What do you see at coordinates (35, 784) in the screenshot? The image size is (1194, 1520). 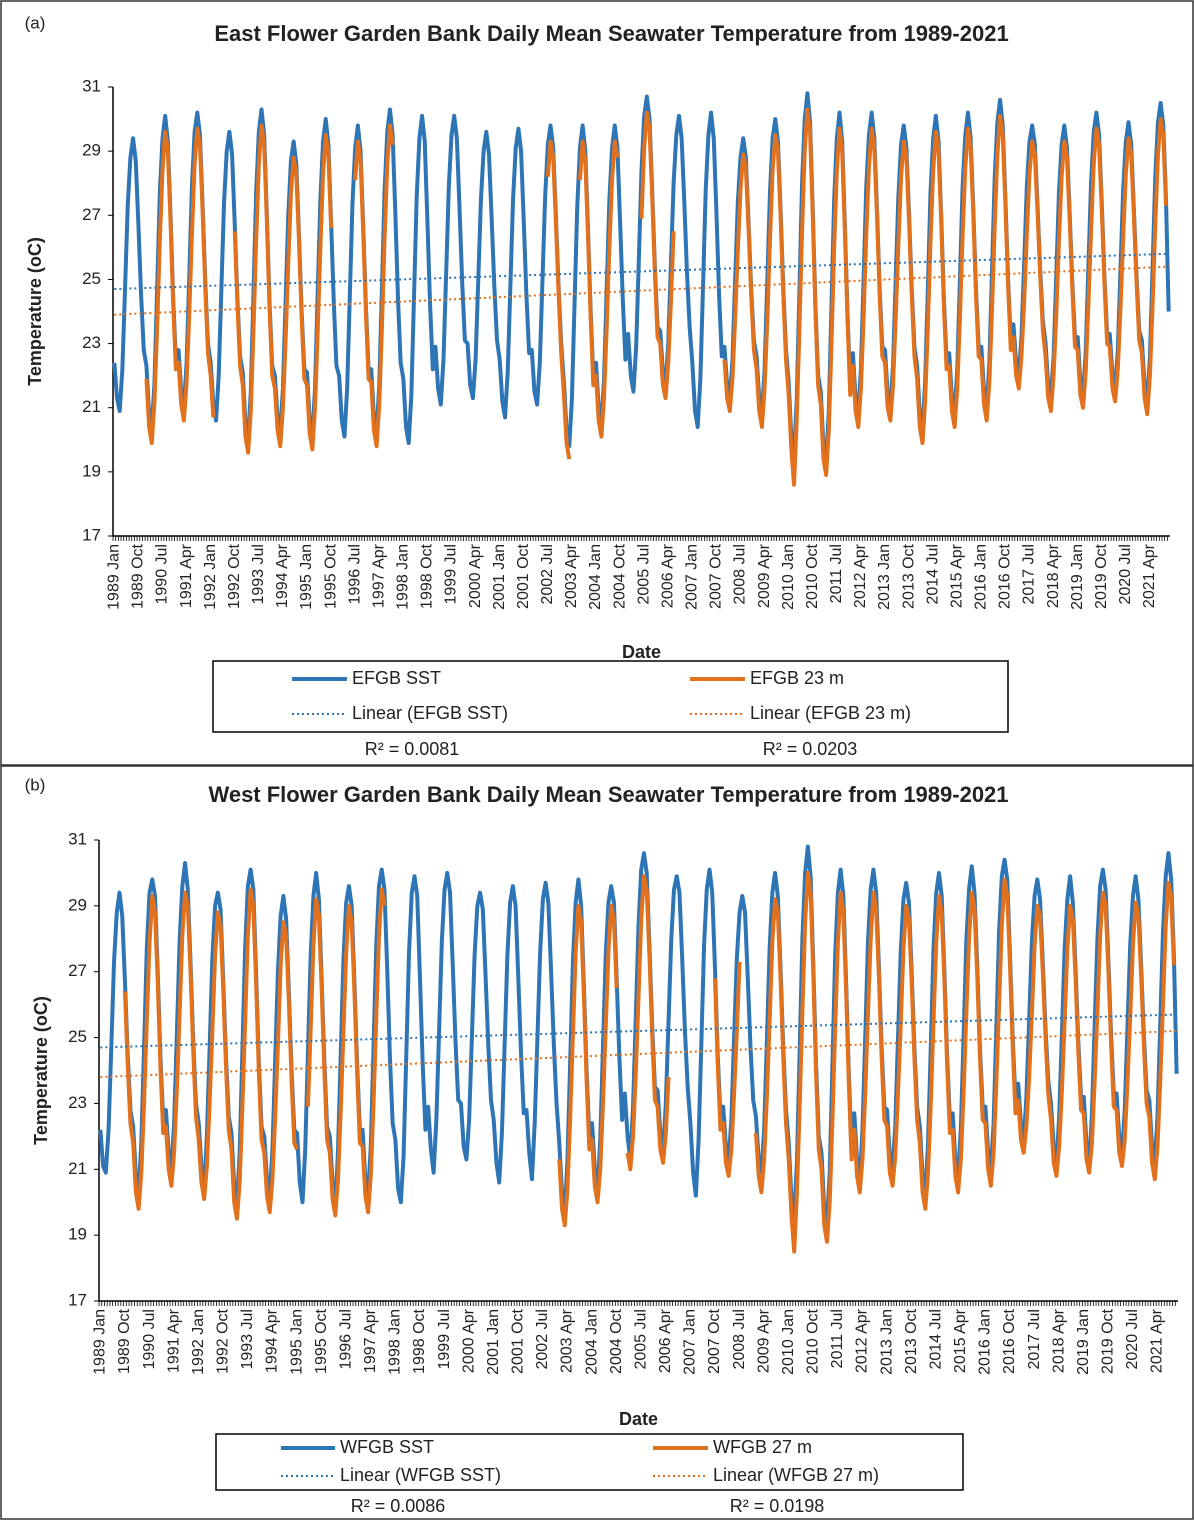 I see `panel-label: (b)` at bounding box center [35, 784].